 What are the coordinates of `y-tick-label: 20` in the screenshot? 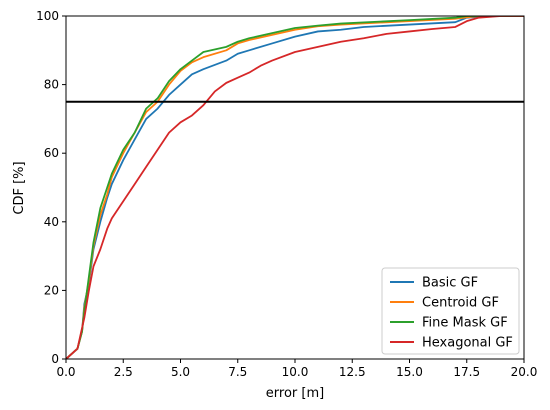 It's located at (51, 290).